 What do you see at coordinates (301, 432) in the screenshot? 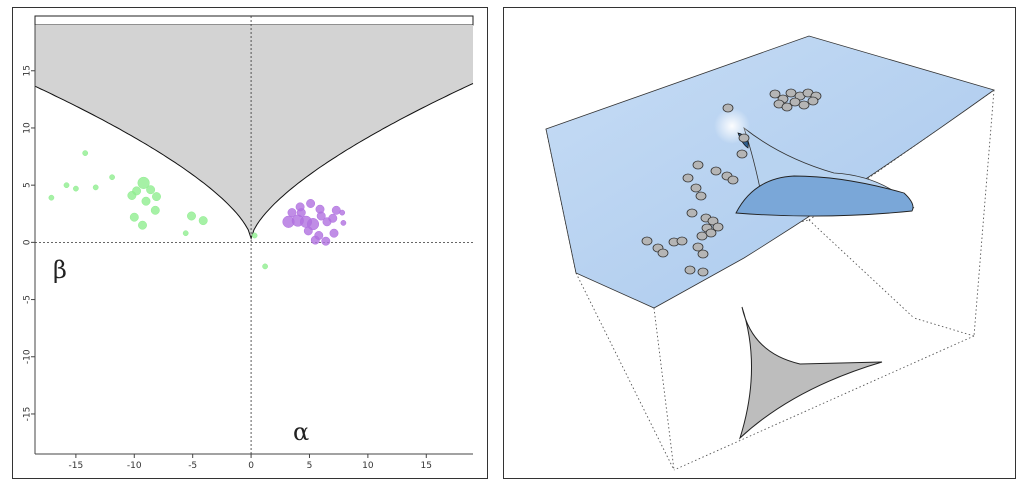
I see `alpha-axis-label: α` at bounding box center [301, 432].